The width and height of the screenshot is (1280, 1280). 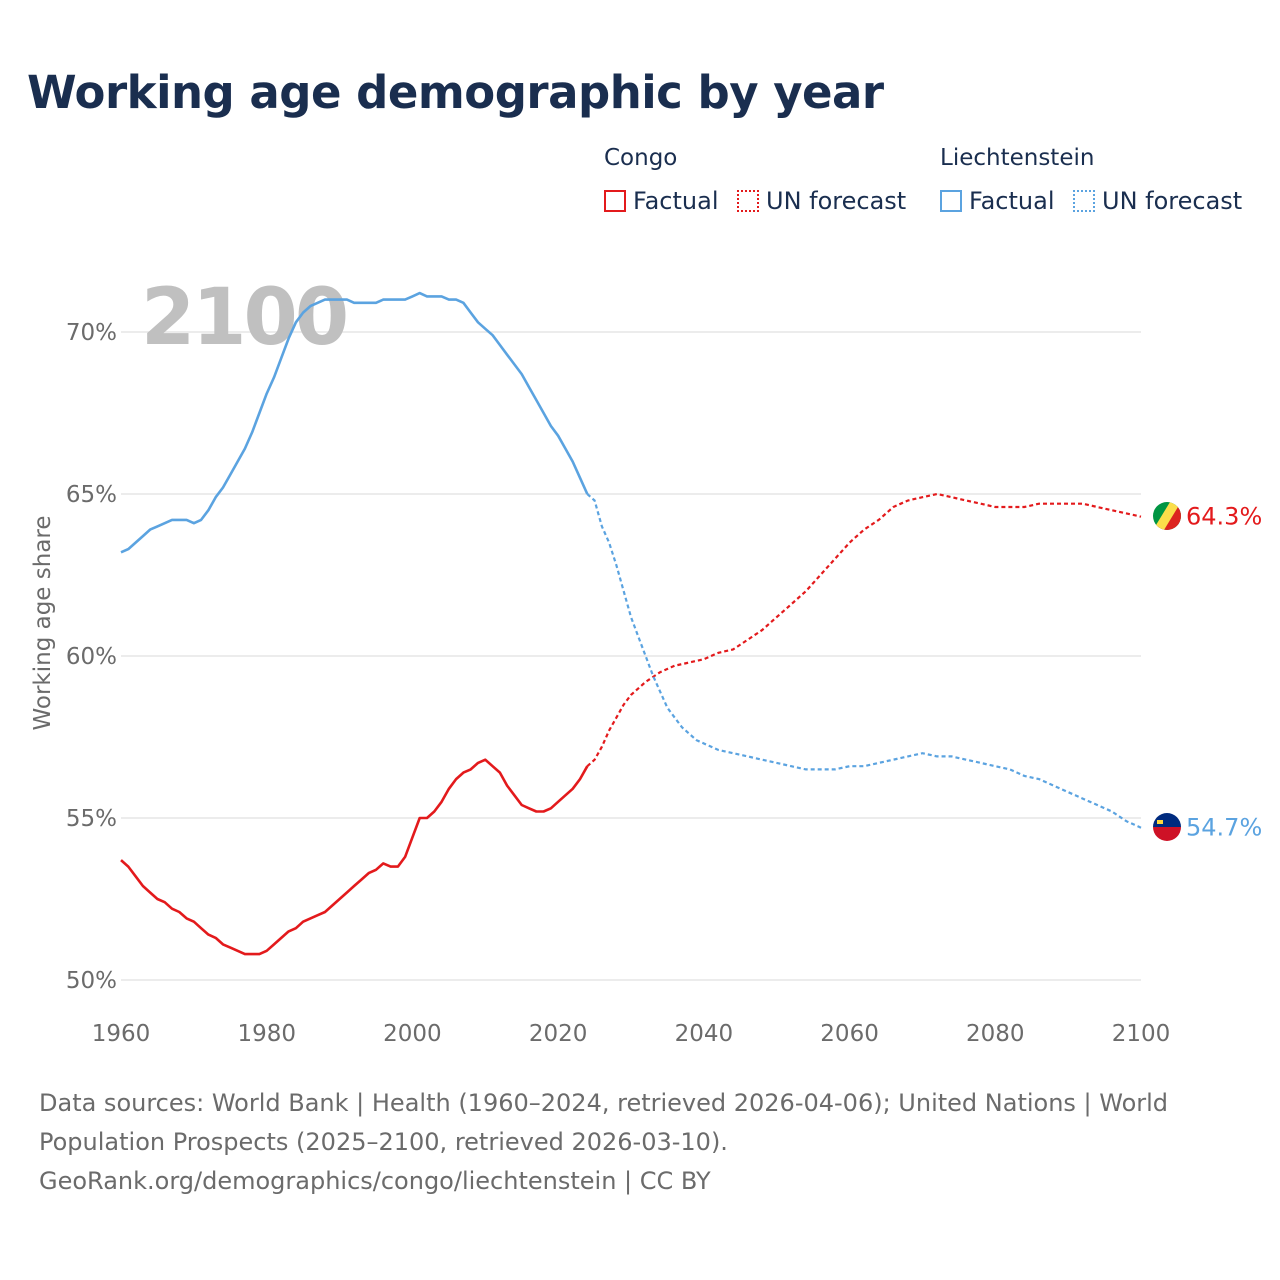 What do you see at coordinates (748, 201) in the screenshot?
I see `legend-swatch-congo-forecast` at bounding box center [748, 201].